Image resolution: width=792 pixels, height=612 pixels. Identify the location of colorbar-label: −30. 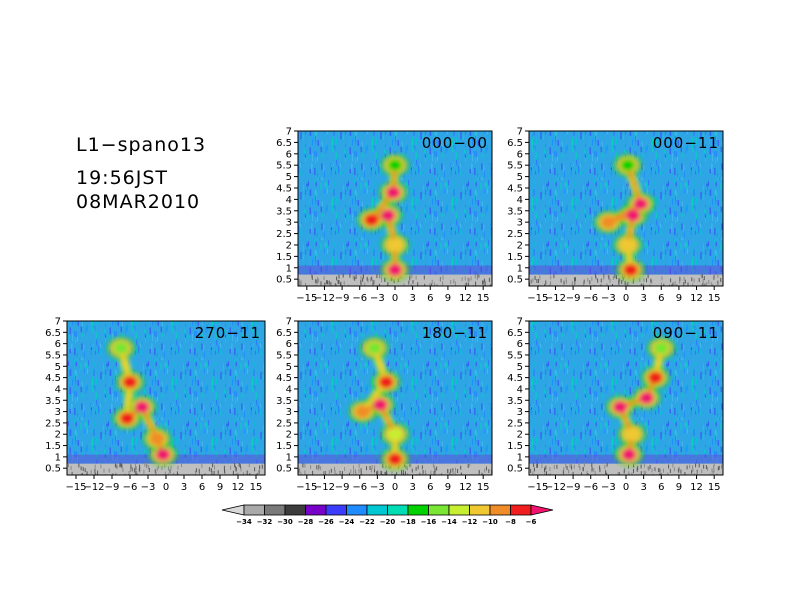
(285, 522).